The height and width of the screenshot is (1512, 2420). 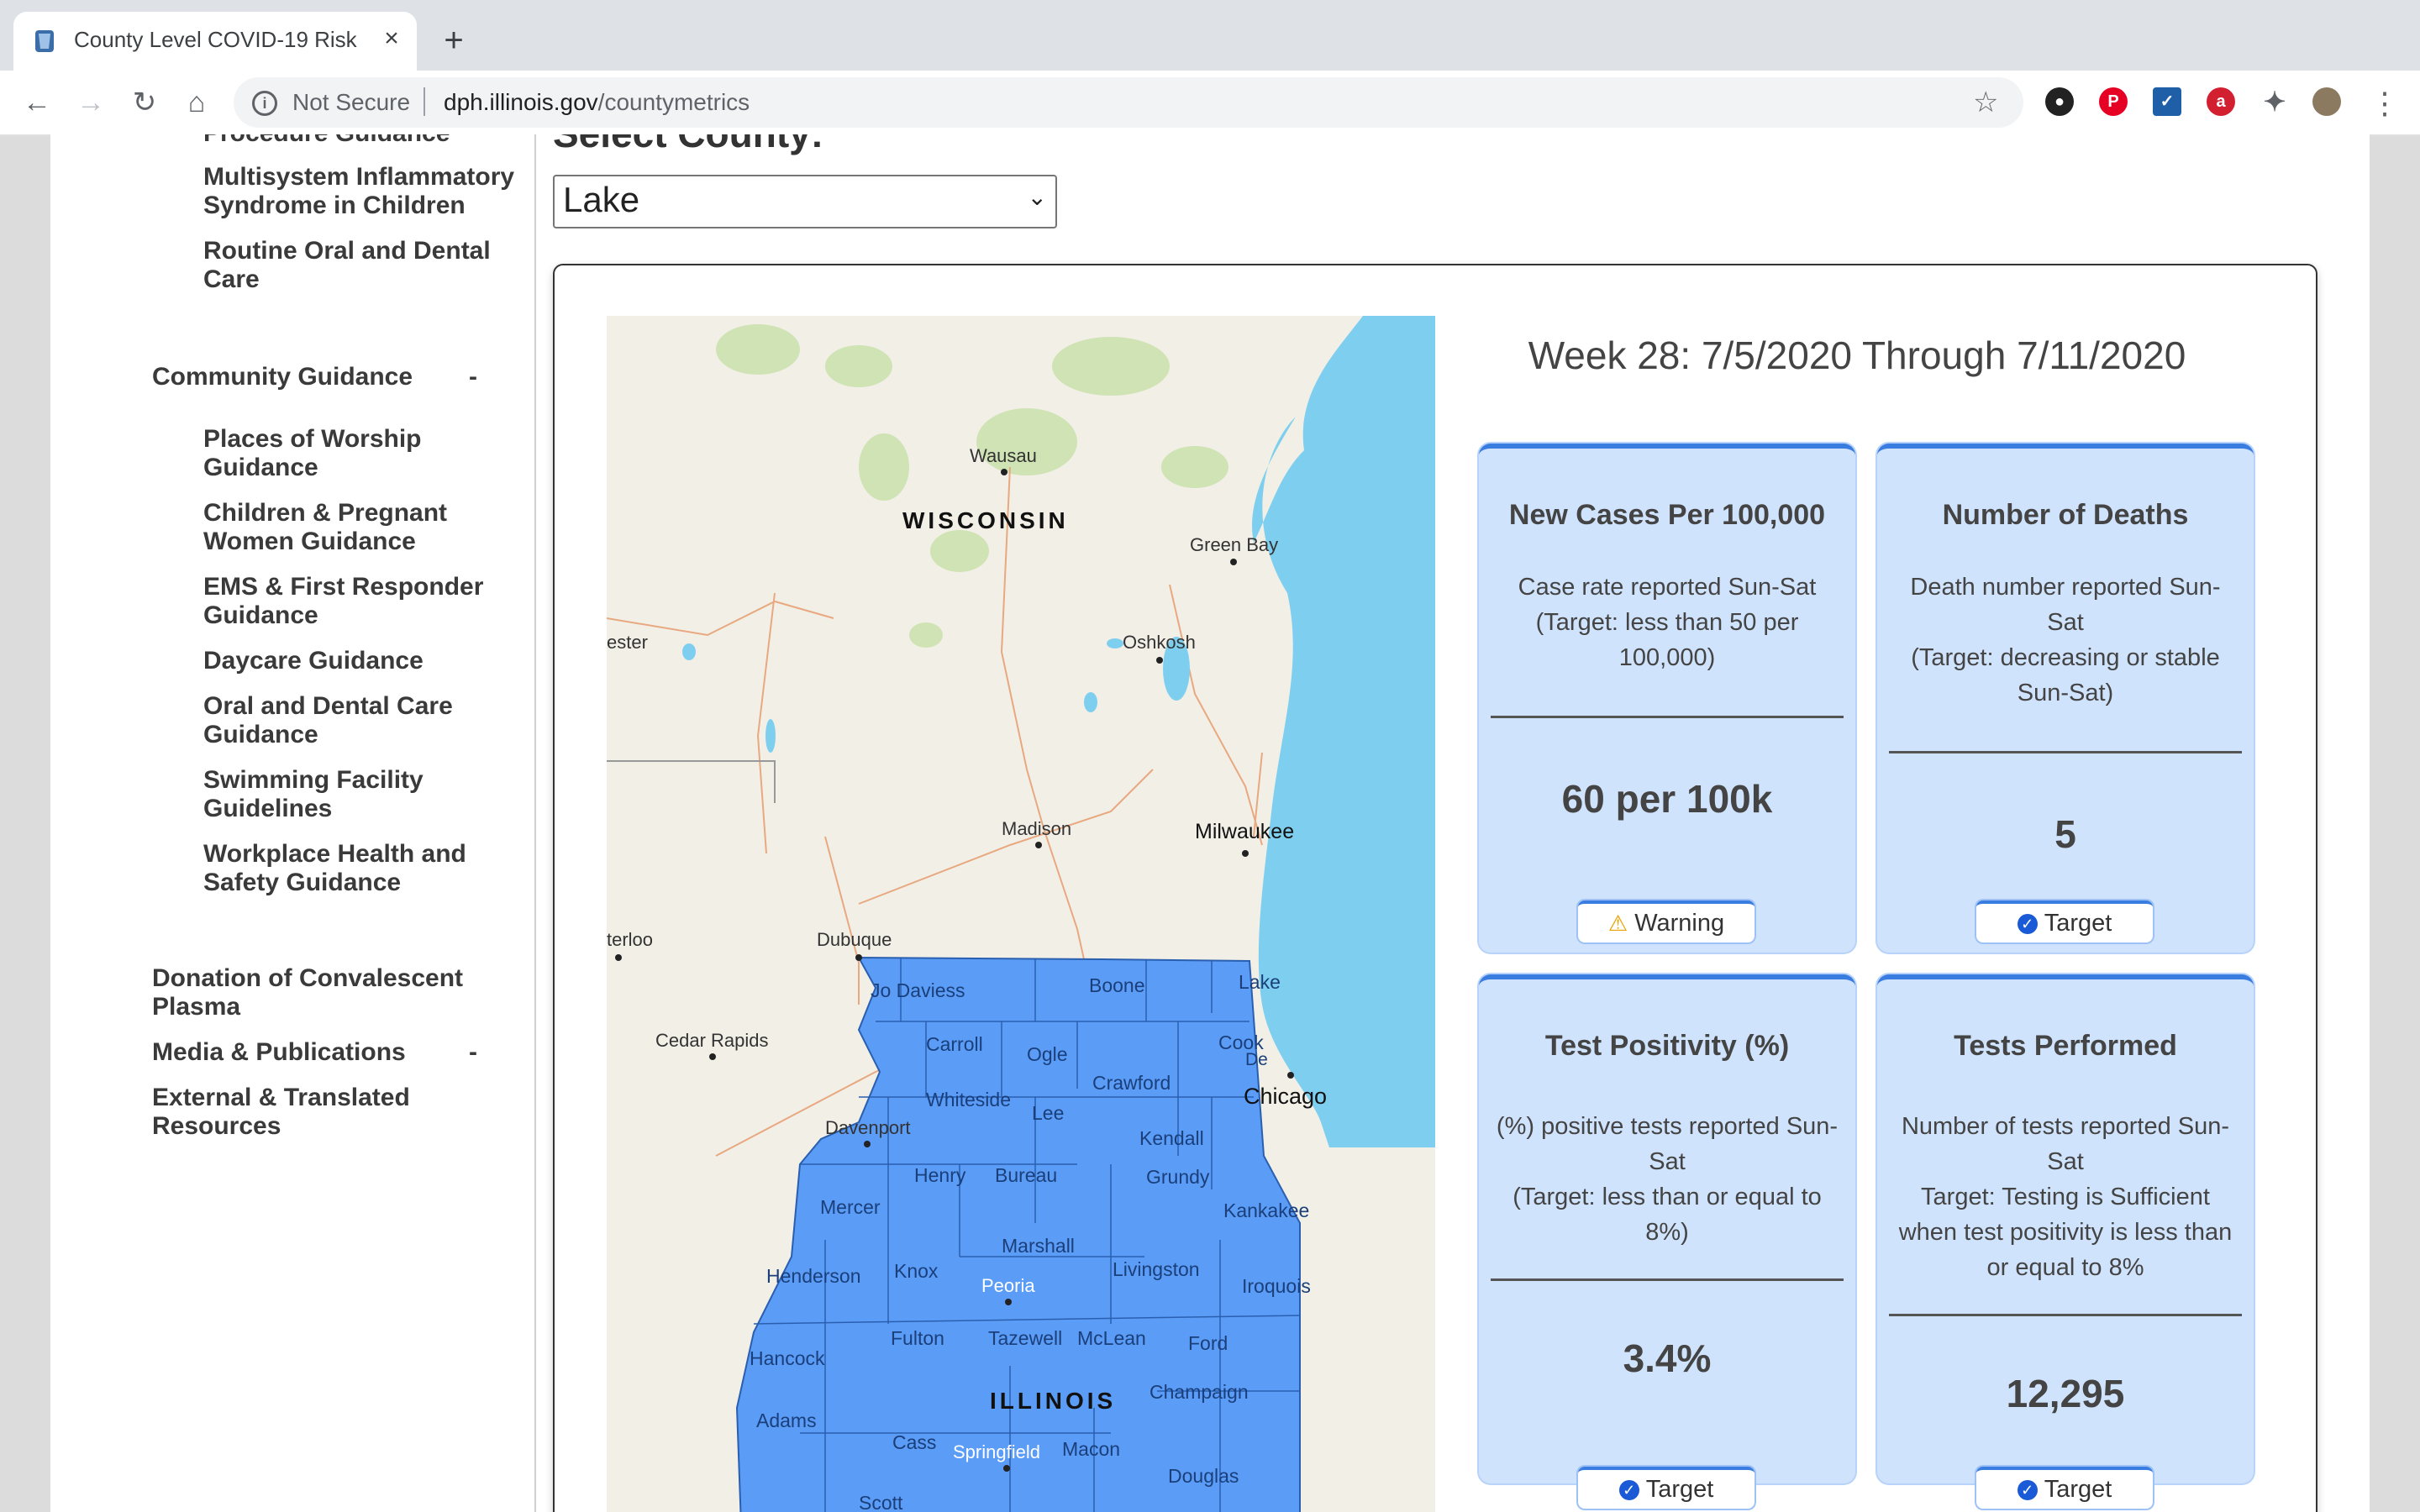 I want to click on reload-icon: ↻, so click(x=144, y=102).